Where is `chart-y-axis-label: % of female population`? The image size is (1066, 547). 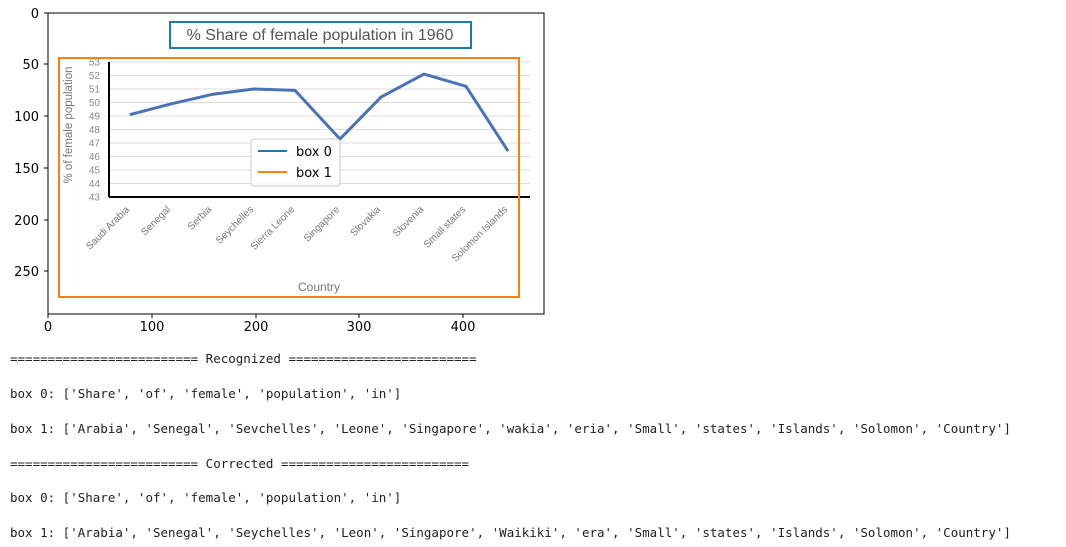 chart-y-axis-label: % of female population is located at coordinates (69, 125).